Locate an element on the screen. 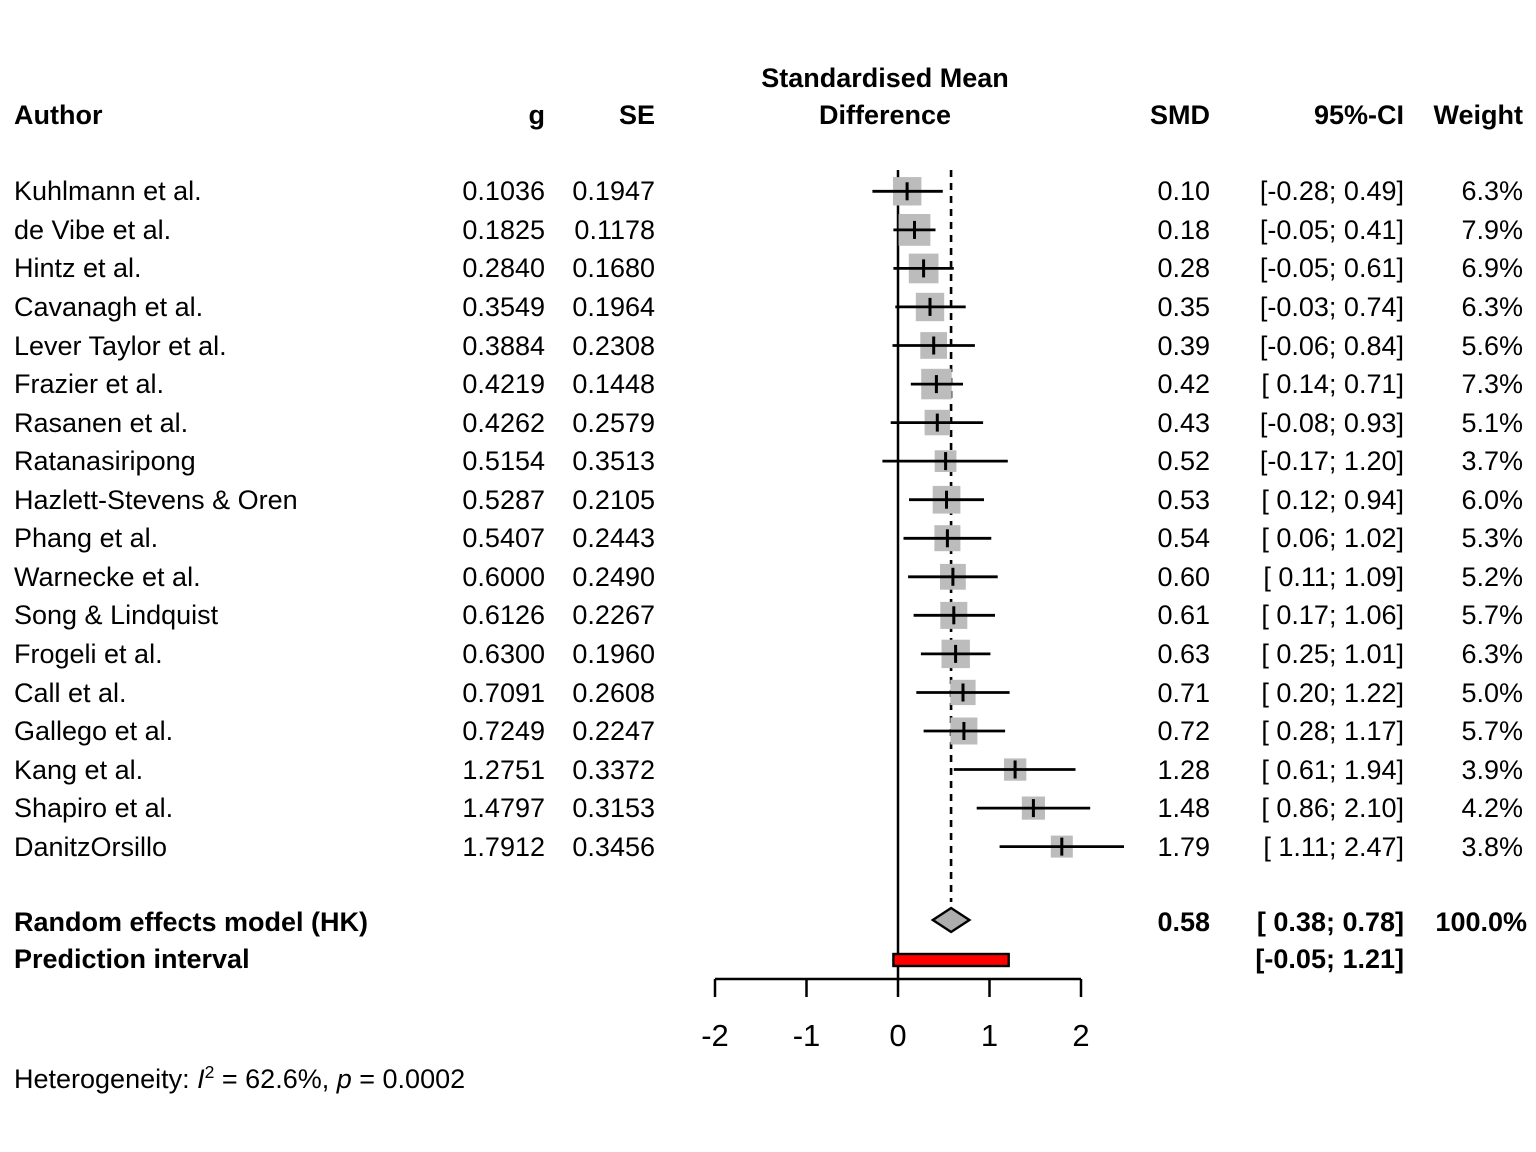 This screenshot has height=1152, width=1536. study-g: 0.4262 is located at coordinates (503, 422).